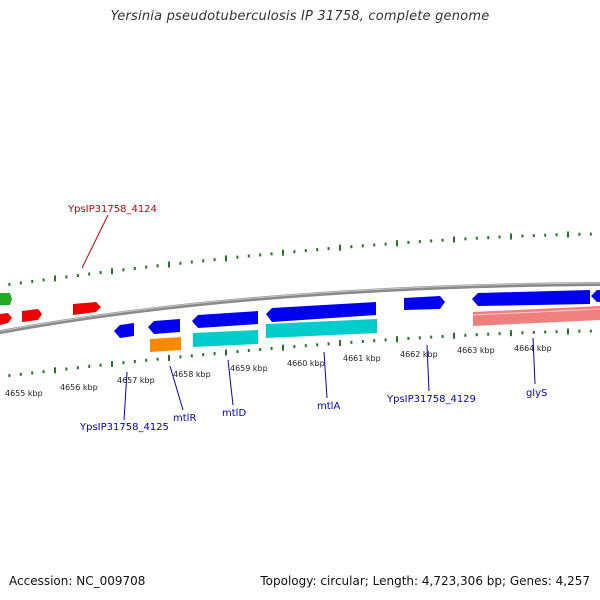 This screenshot has width=600, height=600. I want to click on blue-gene-mtld, so click(225, 319).